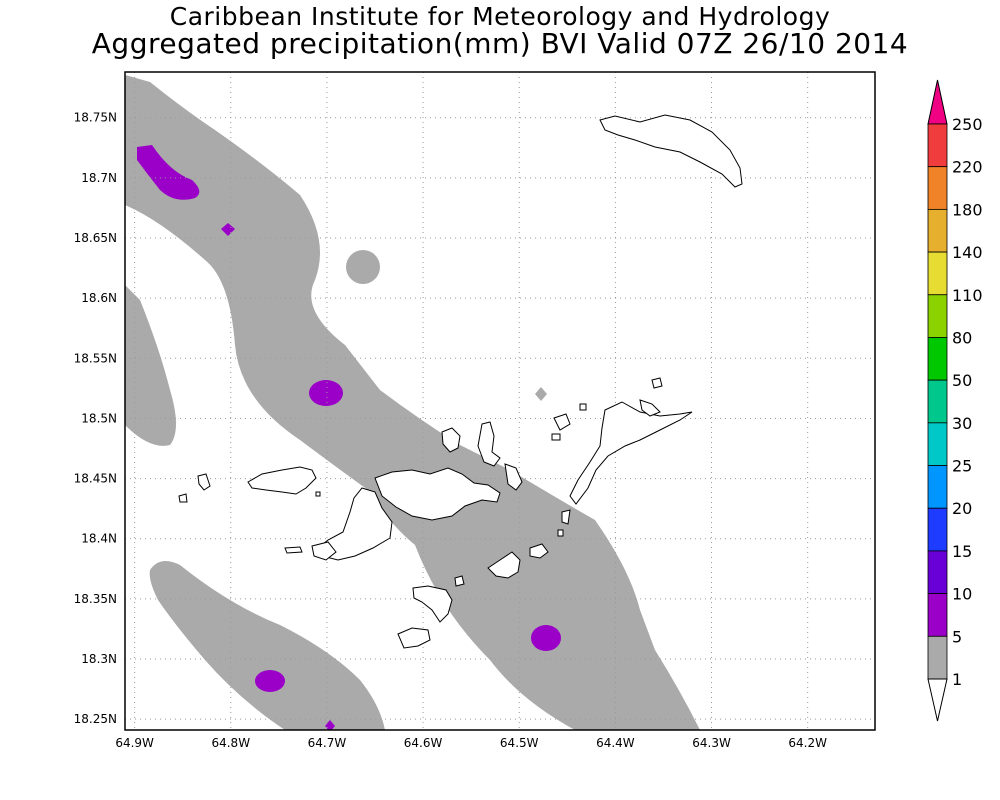 The height and width of the screenshot is (800, 1000). Describe the element at coordinates (962, 337) in the screenshot. I see `colorbar-label: 80` at that location.